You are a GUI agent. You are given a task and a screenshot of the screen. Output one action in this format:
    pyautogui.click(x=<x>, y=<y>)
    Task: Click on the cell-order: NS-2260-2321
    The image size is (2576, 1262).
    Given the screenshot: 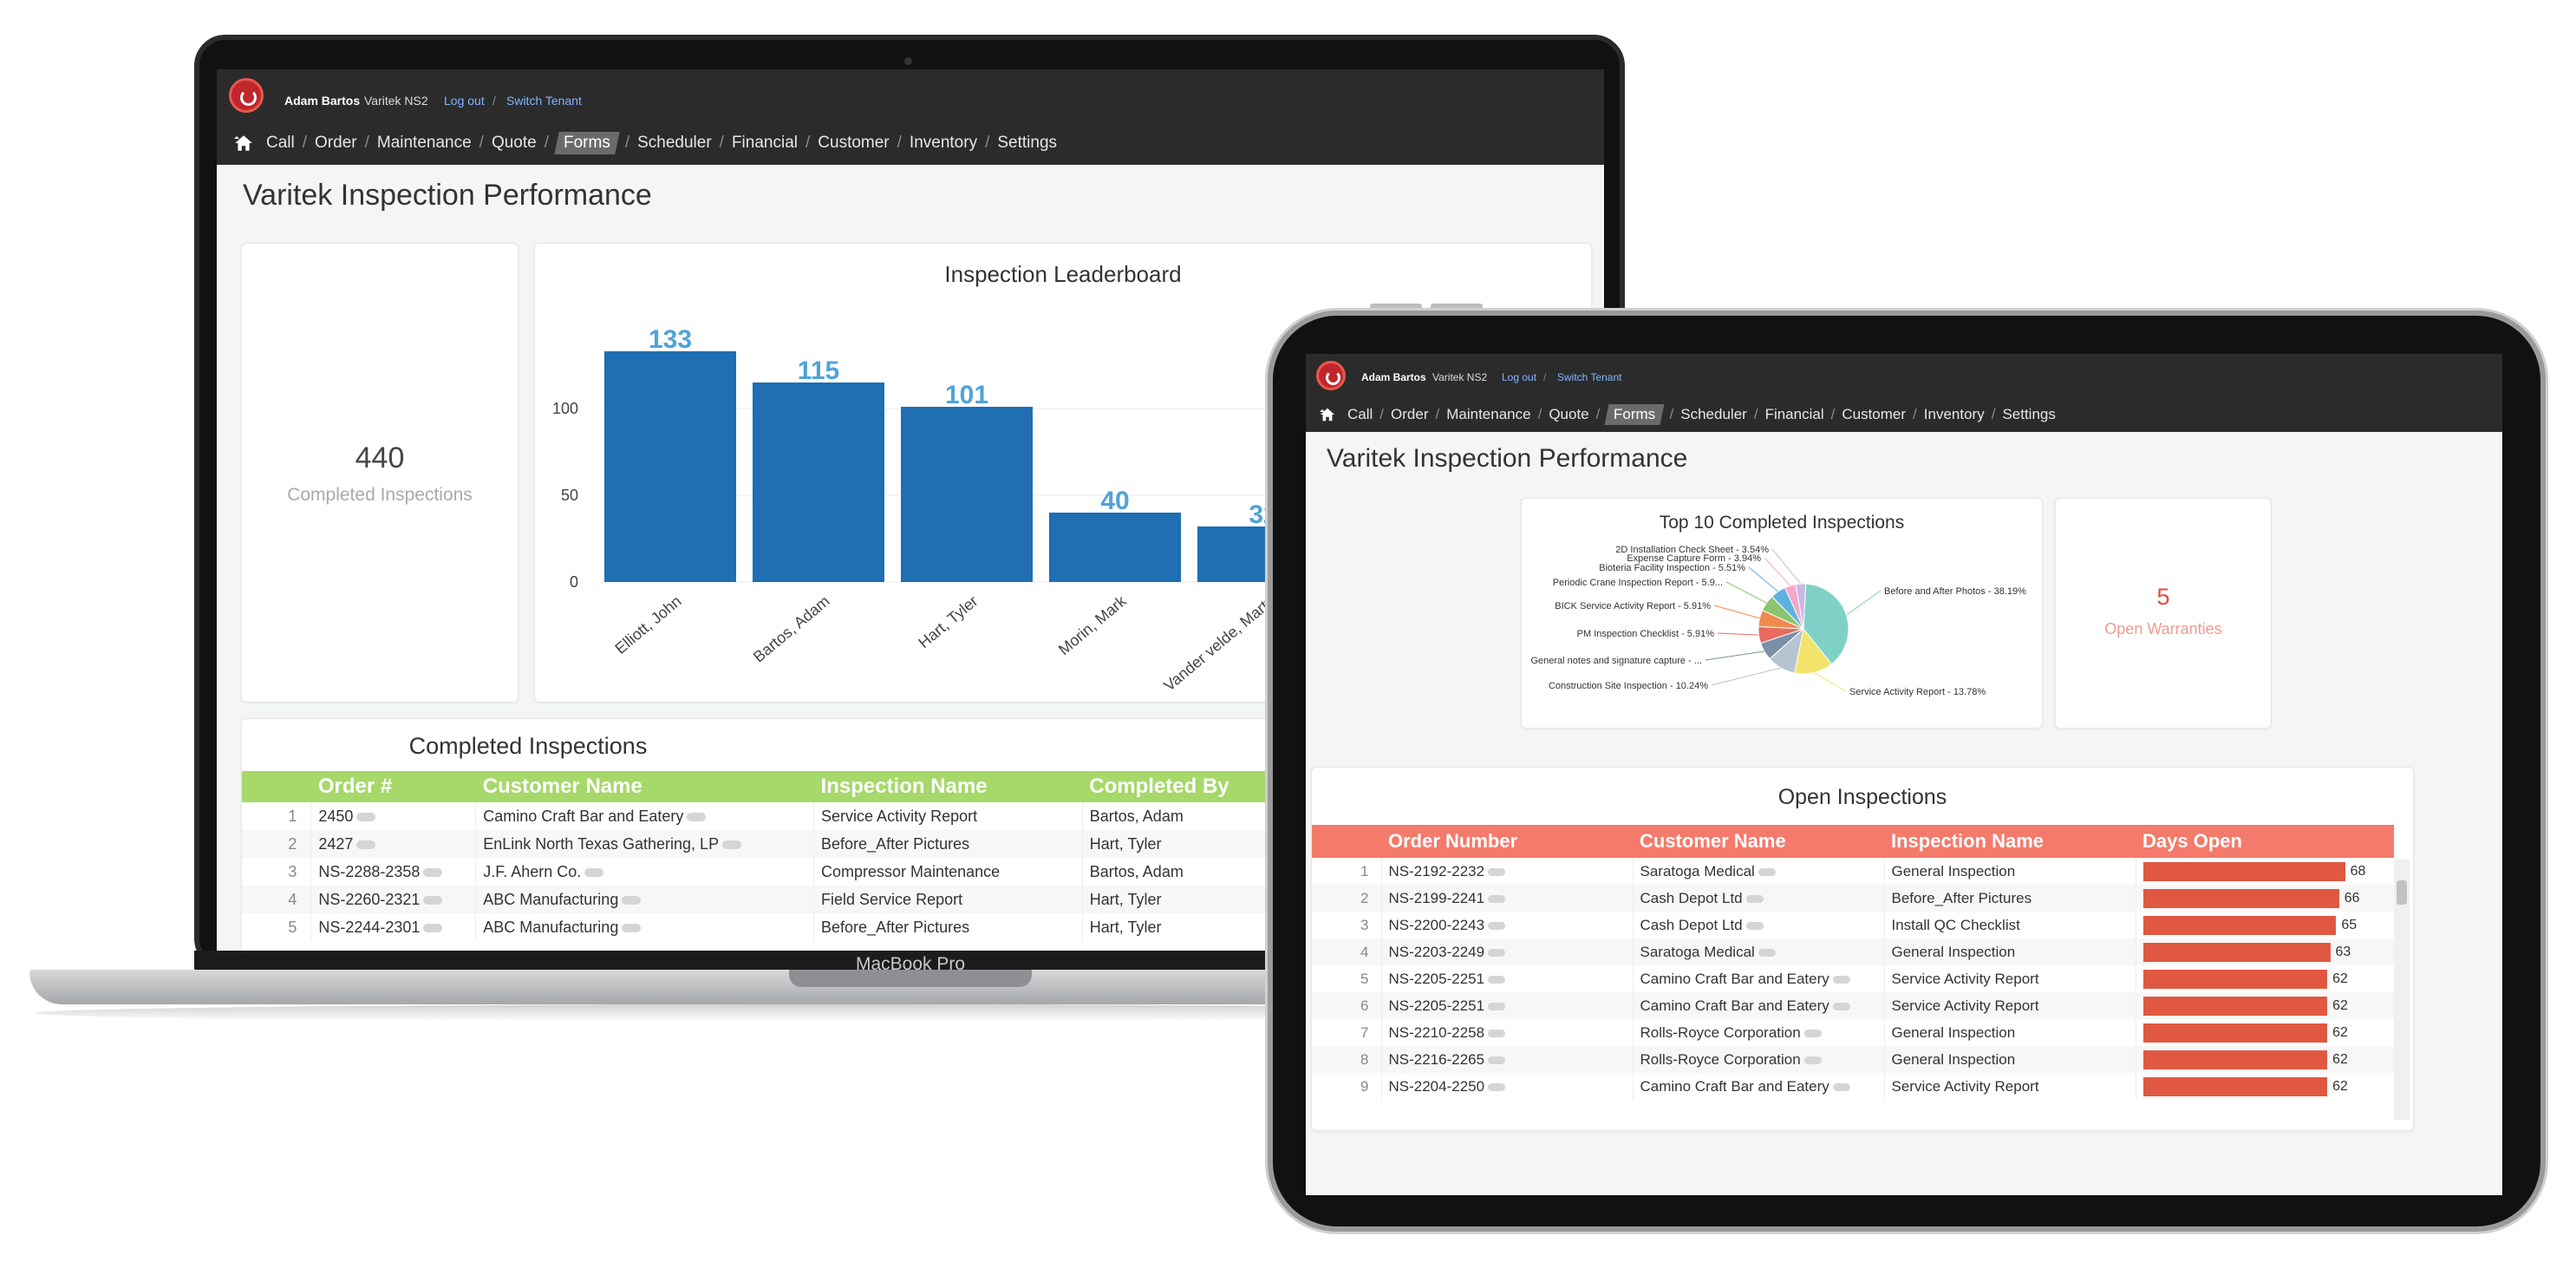 What is the action you would take?
    pyautogui.click(x=369, y=899)
    